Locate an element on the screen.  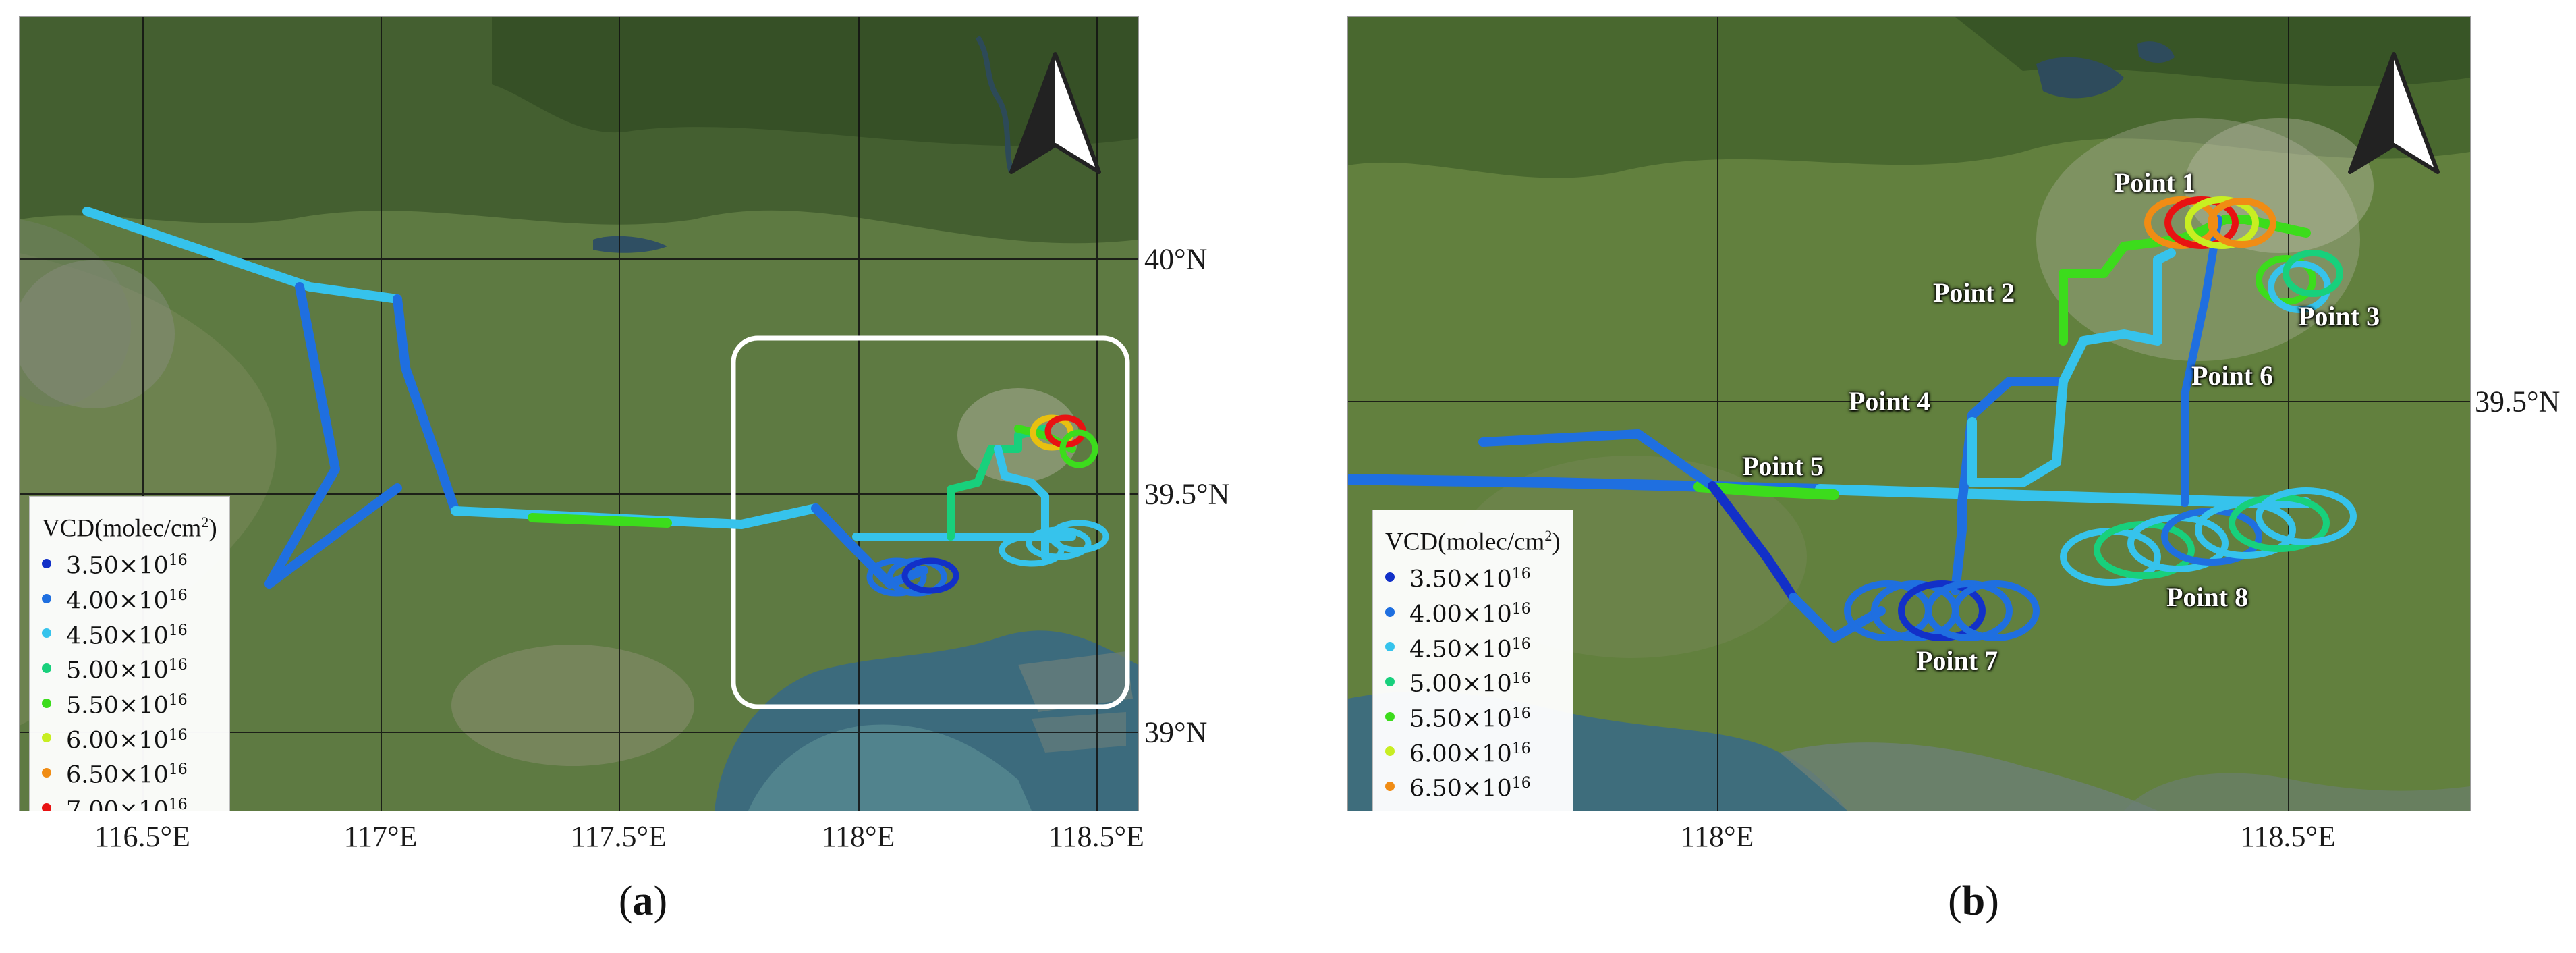
x-tick: 116.5°E is located at coordinates (142, 836).